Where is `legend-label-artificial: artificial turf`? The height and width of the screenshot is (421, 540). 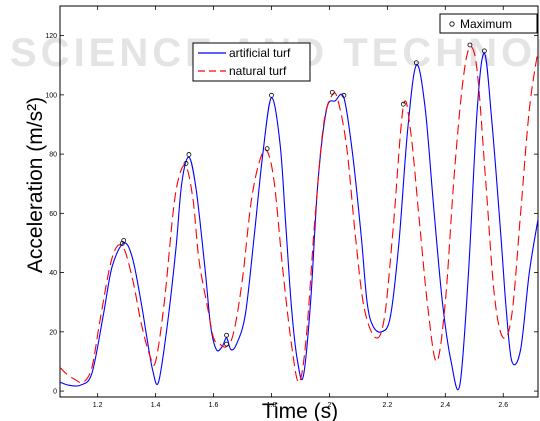
legend-label-artificial: artificial turf is located at coordinates (260, 53).